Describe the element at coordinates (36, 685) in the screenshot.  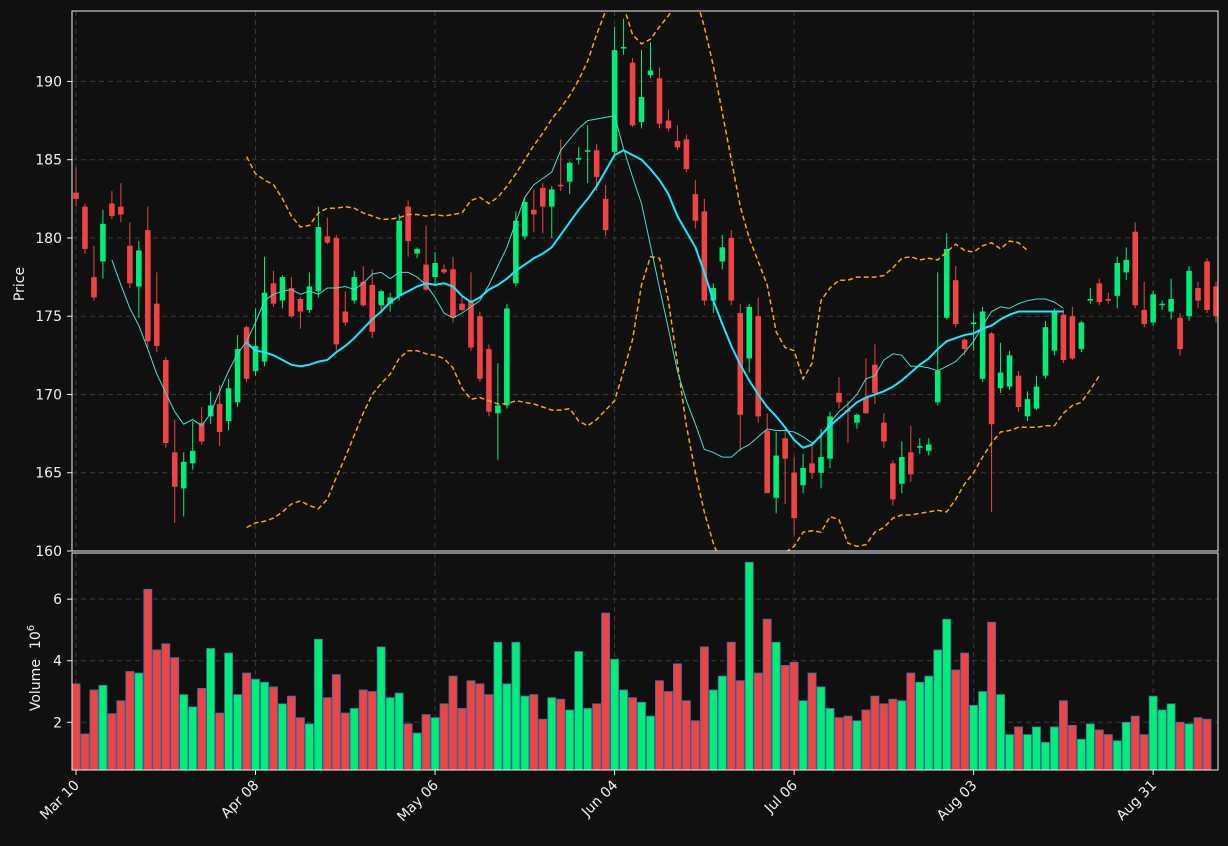
I see `volume-label-text: Volume` at that location.